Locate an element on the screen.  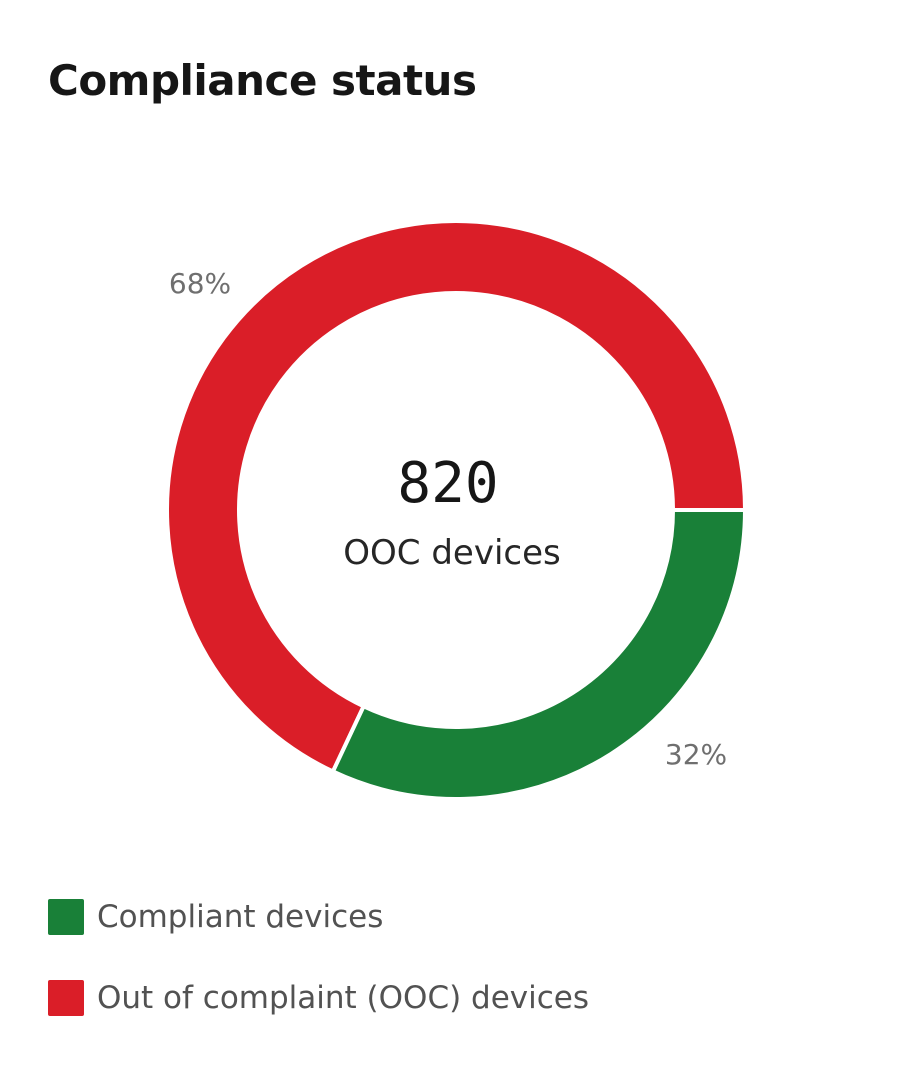
slice-label-ooc: 68% is located at coordinates (200, 283).